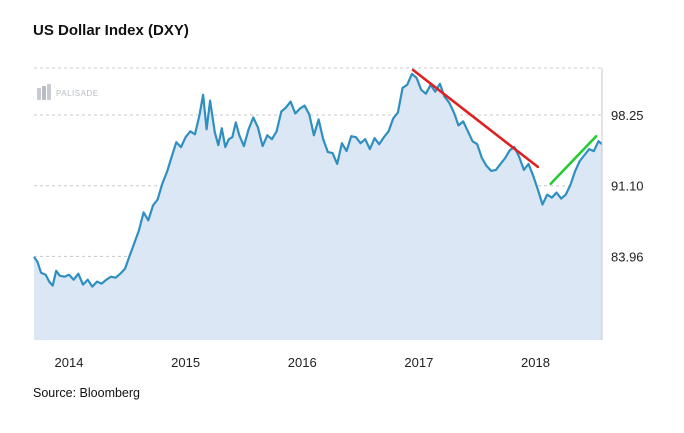  What do you see at coordinates (475, 118) in the screenshot?
I see `red-trendline` at bounding box center [475, 118].